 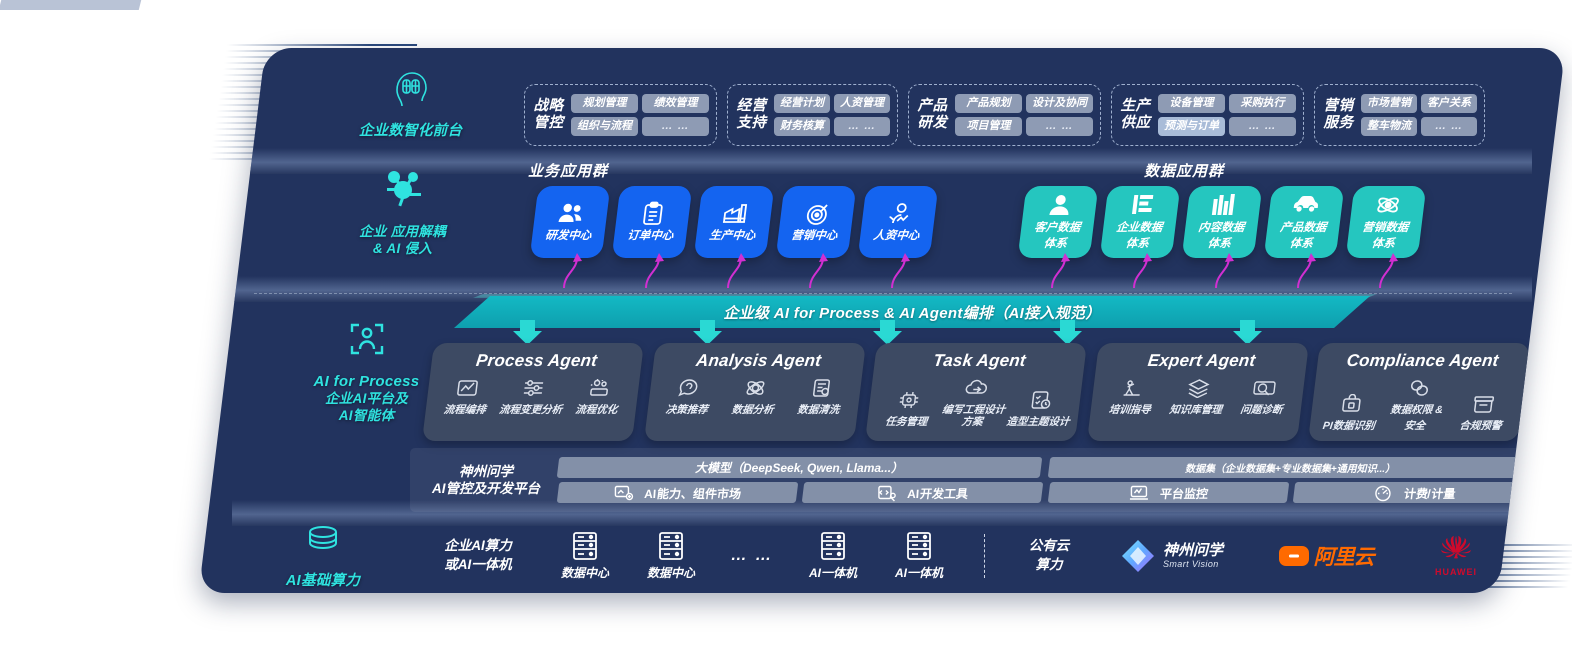 I want to click on group-cell: 设备管理, so click(x=1191, y=103).